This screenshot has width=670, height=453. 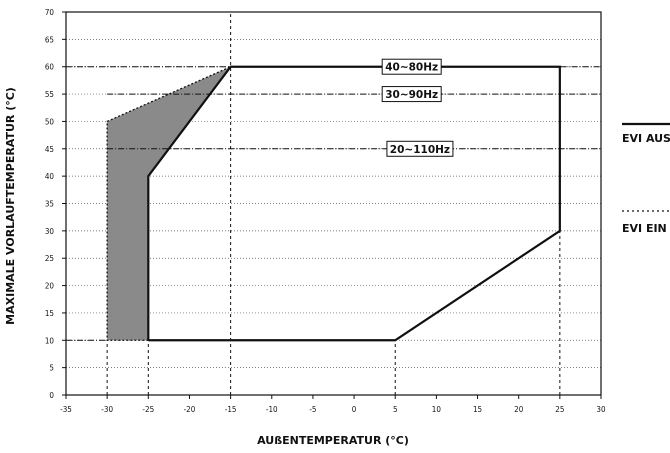 I want to click on series-evi-ein-fill, so click(x=169, y=203).